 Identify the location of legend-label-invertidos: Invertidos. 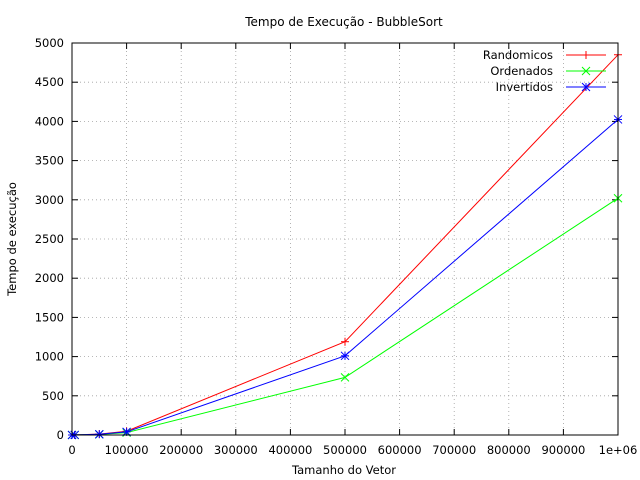
(524, 87).